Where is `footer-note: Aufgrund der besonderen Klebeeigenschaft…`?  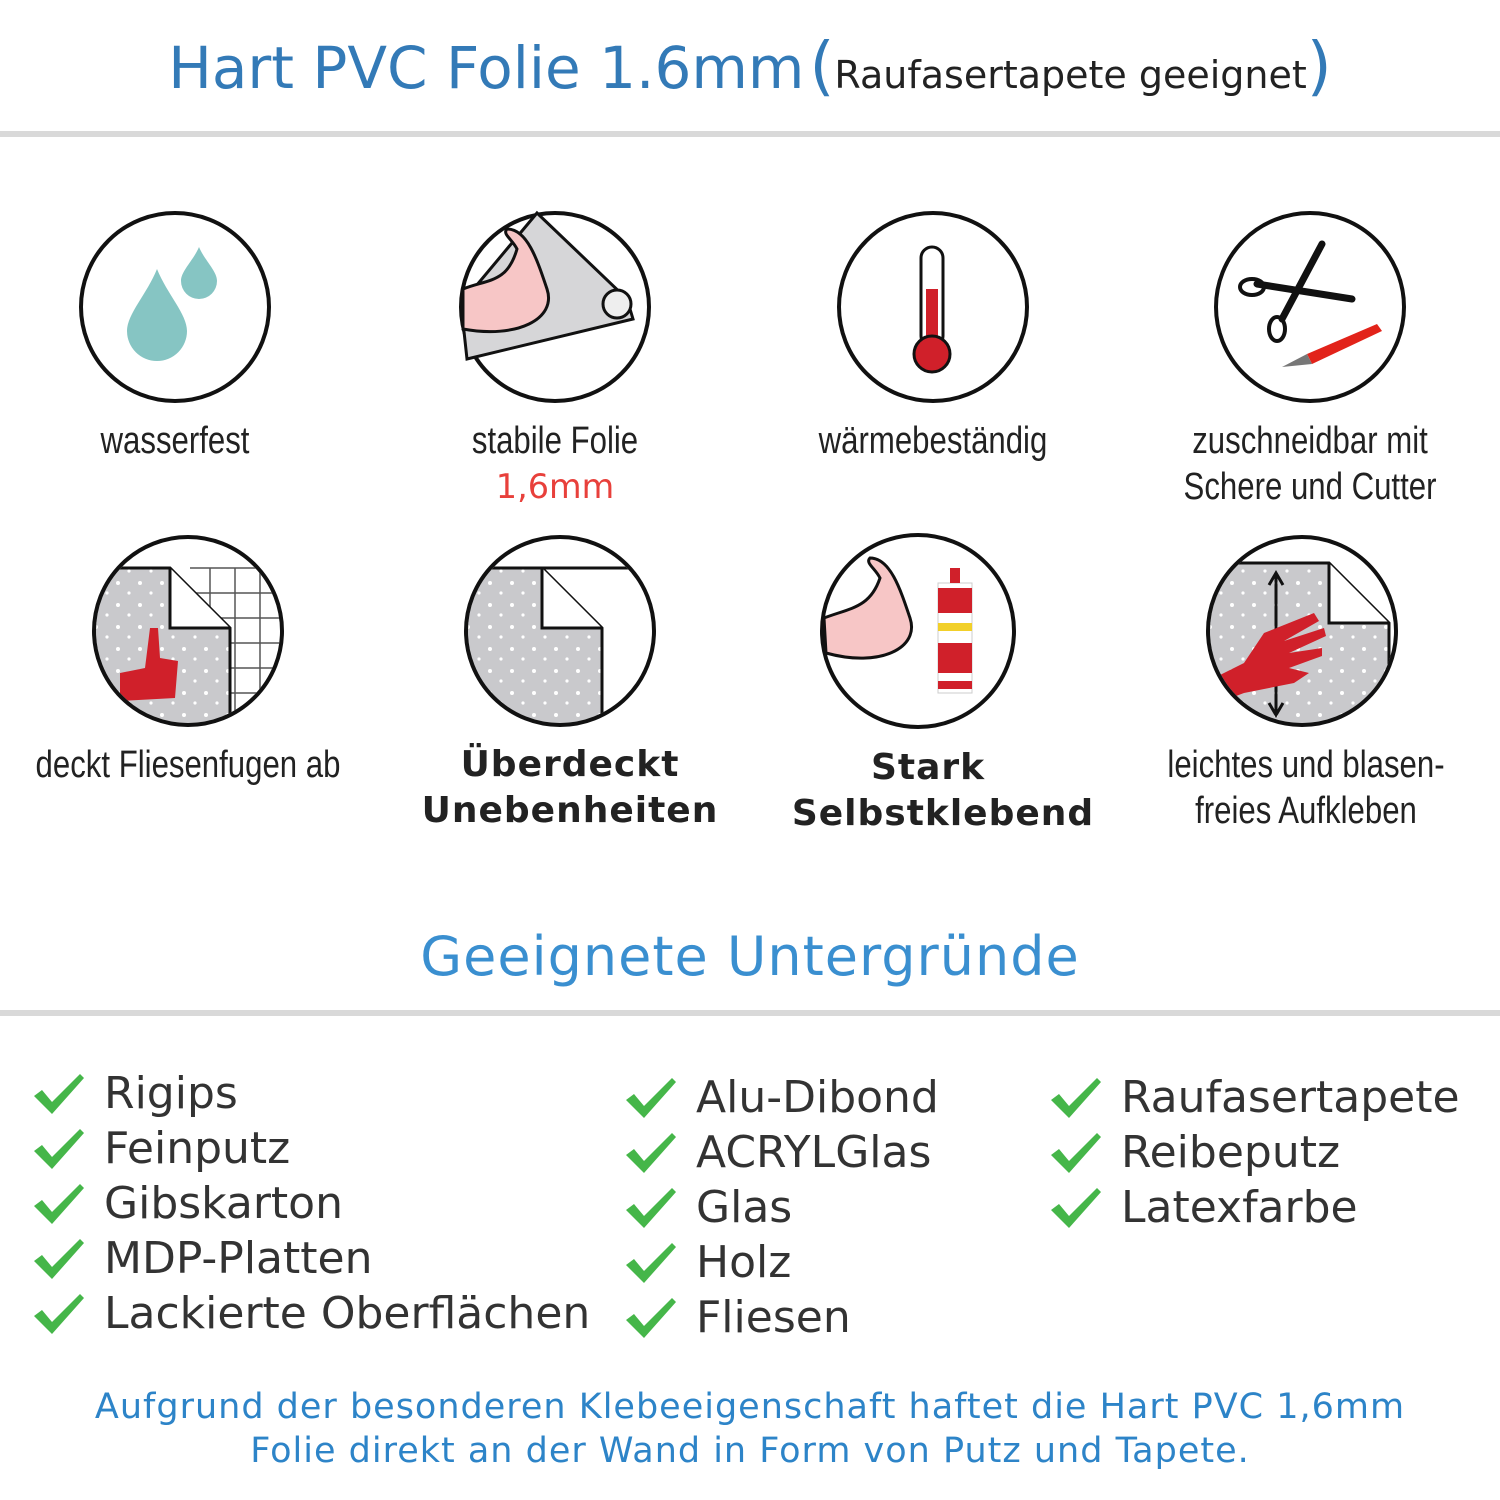
footer-note: Aufgrund der besonderen Klebeeigenschaft… is located at coordinates (750, 1429).